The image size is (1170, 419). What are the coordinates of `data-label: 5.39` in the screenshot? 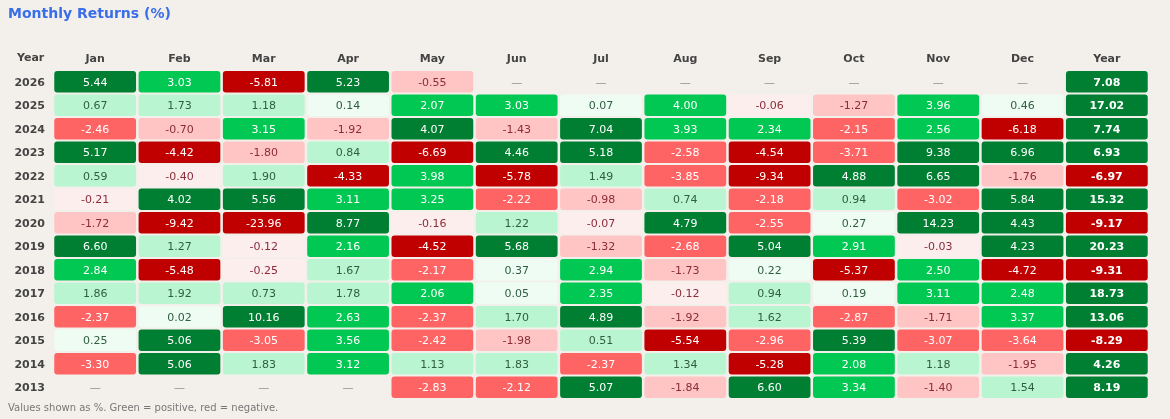 It's located at (854, 341).